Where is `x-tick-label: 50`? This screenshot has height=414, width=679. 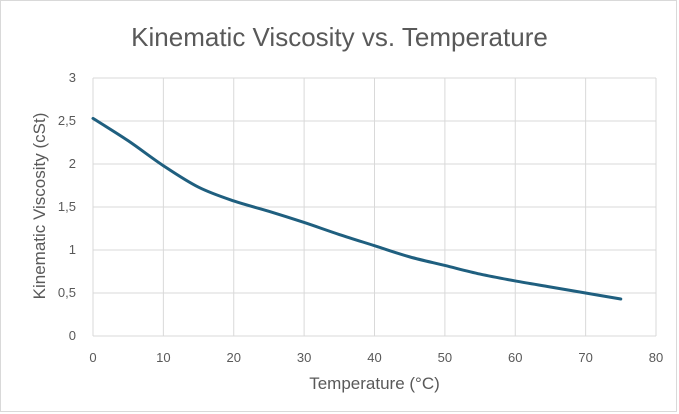 x-tick-label: 50 is located at coordinates (445, 357).